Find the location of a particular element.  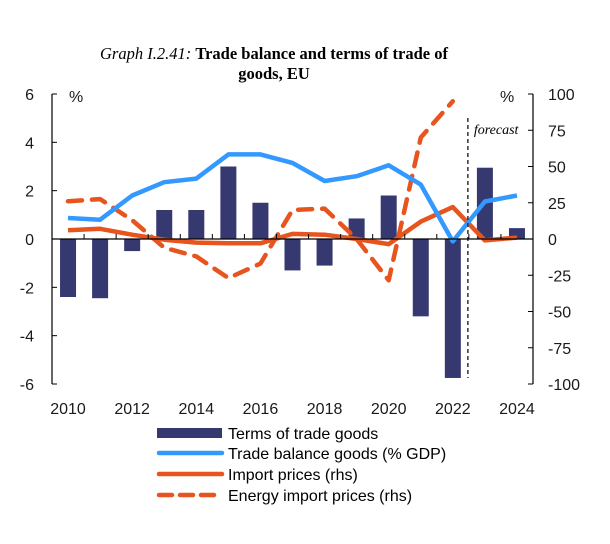

bar-terms-of-trade-2013 is located at coordinates (164, 224).